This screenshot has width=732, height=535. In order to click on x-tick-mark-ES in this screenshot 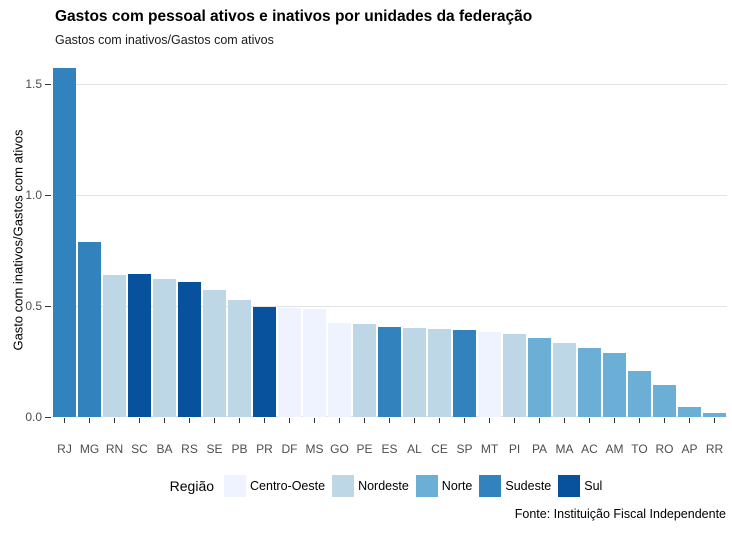, I will do `click(389, 420)`.